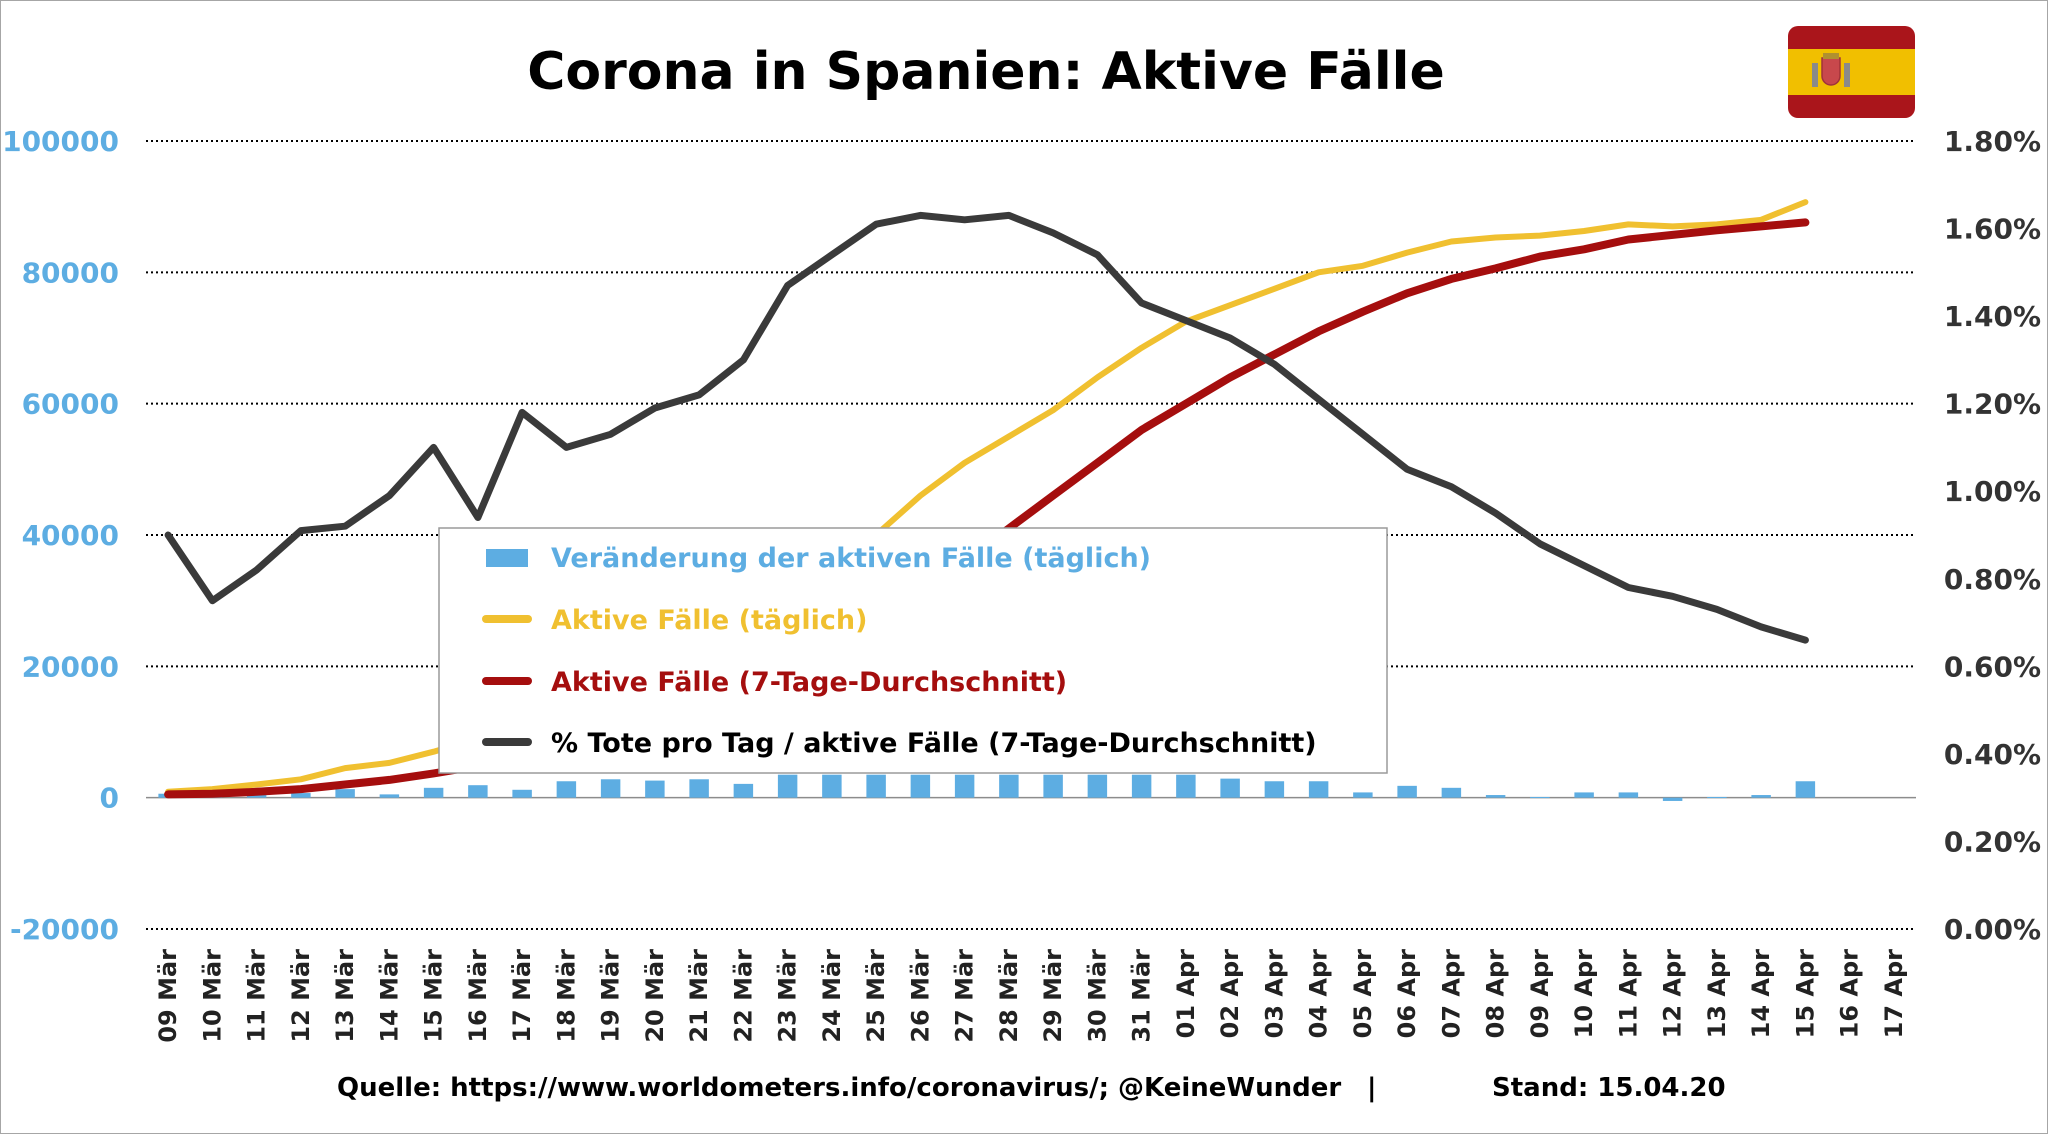 The width and height of the screenshot is (2048, 1134). I want to click on bar-23-Mär, so click(787, 786).